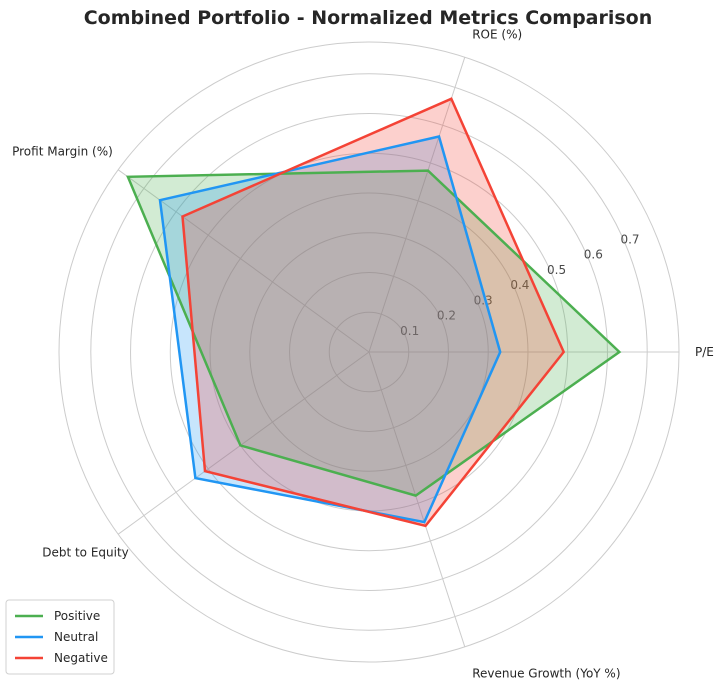 Image resolution: width=717 pixels, height=682 pixels. Describe the element at coordinates (593, 255) in the screenshot. I see `radial-tick-label: 0.6` at that location.